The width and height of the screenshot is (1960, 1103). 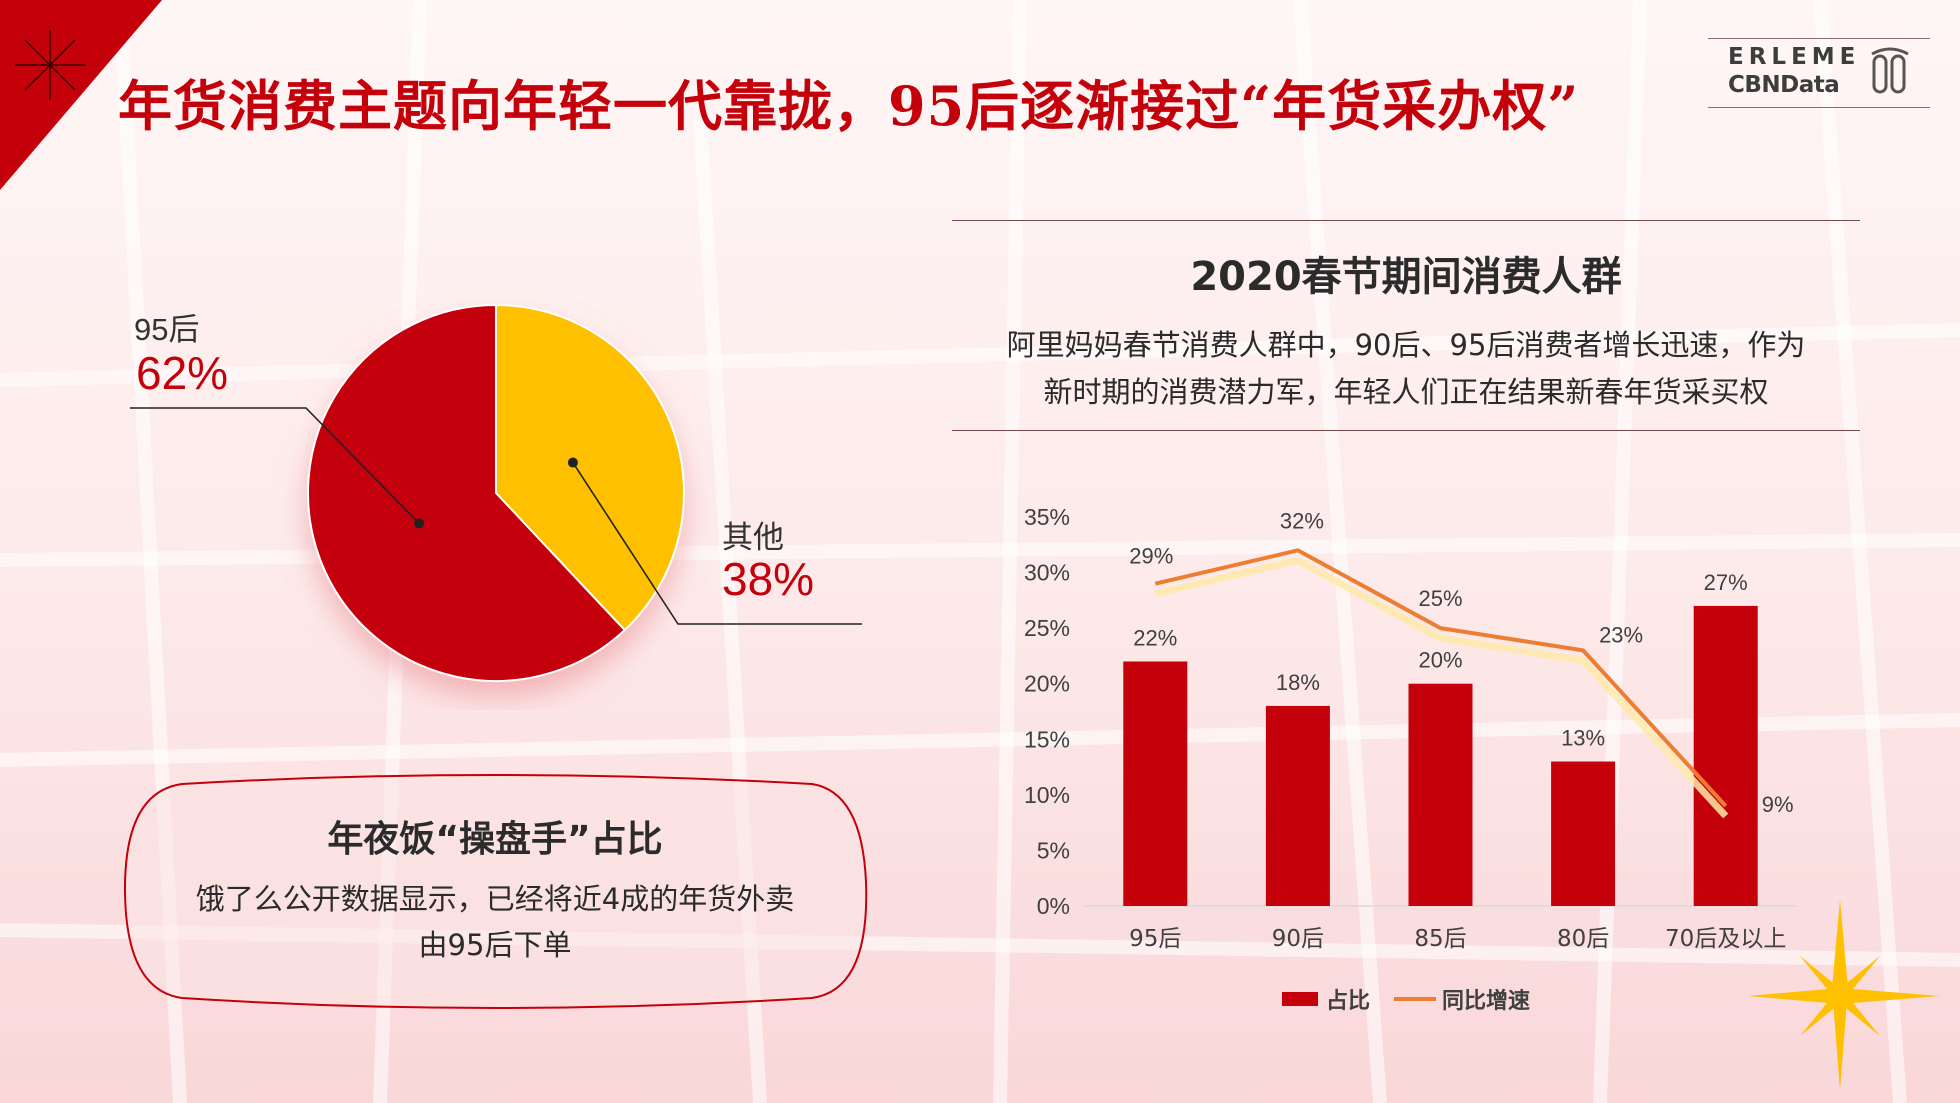 I want to click on line-data-label: 29%, so click(x=1151, y=556).